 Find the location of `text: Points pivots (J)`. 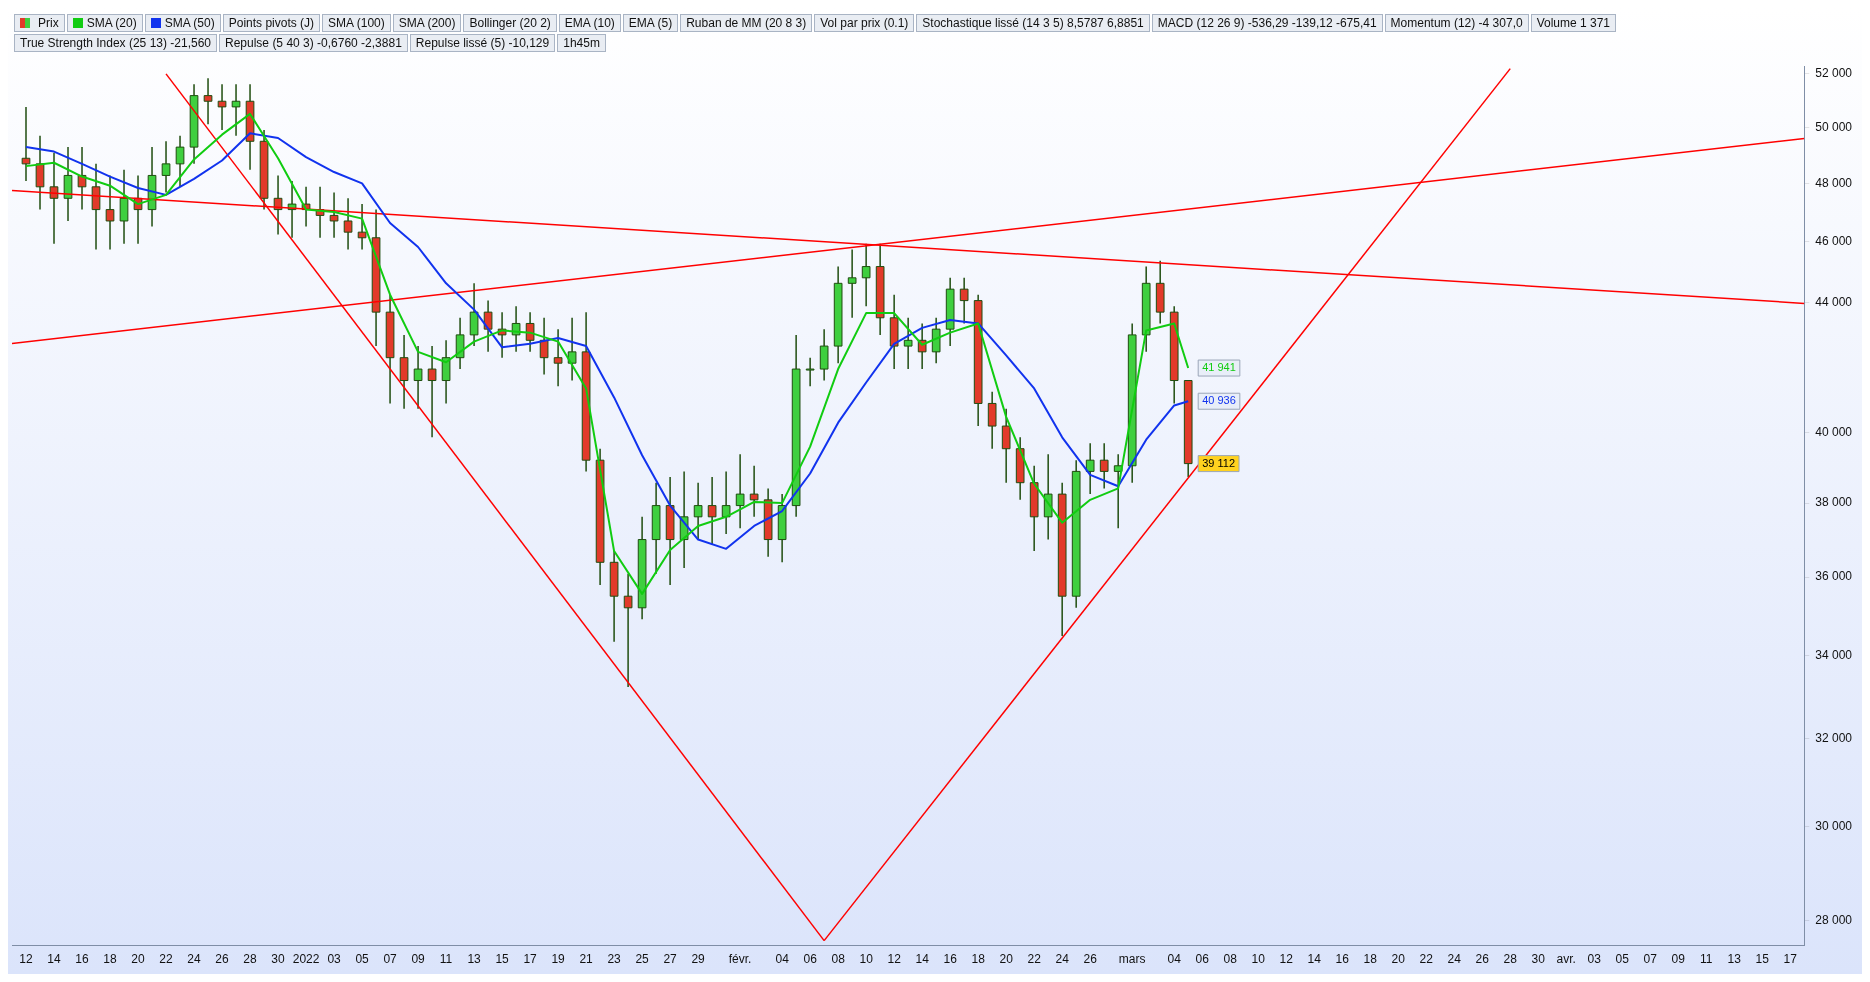

text: Points pivots (J) is located at coordinates (271, 23).